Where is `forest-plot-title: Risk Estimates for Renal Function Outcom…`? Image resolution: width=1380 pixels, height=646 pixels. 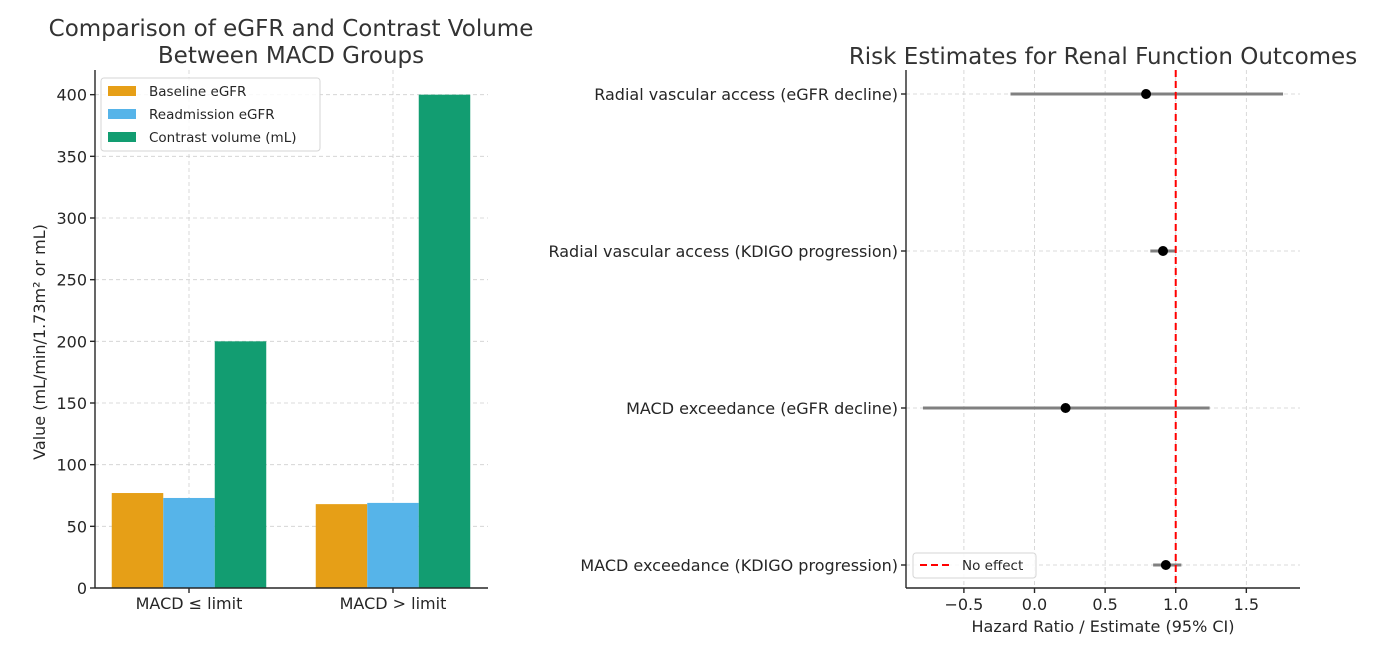 forest-plot-title: Risk Estimates for Renal Function Outcom… is located at coordinates (1103, 57).